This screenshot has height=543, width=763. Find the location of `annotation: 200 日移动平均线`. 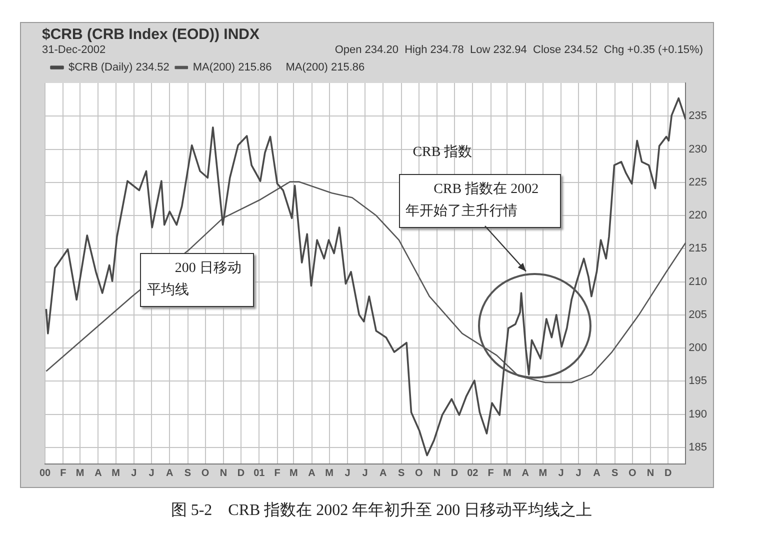

annotation: 200 日移动平均线 is located at coordinates (197, 279).